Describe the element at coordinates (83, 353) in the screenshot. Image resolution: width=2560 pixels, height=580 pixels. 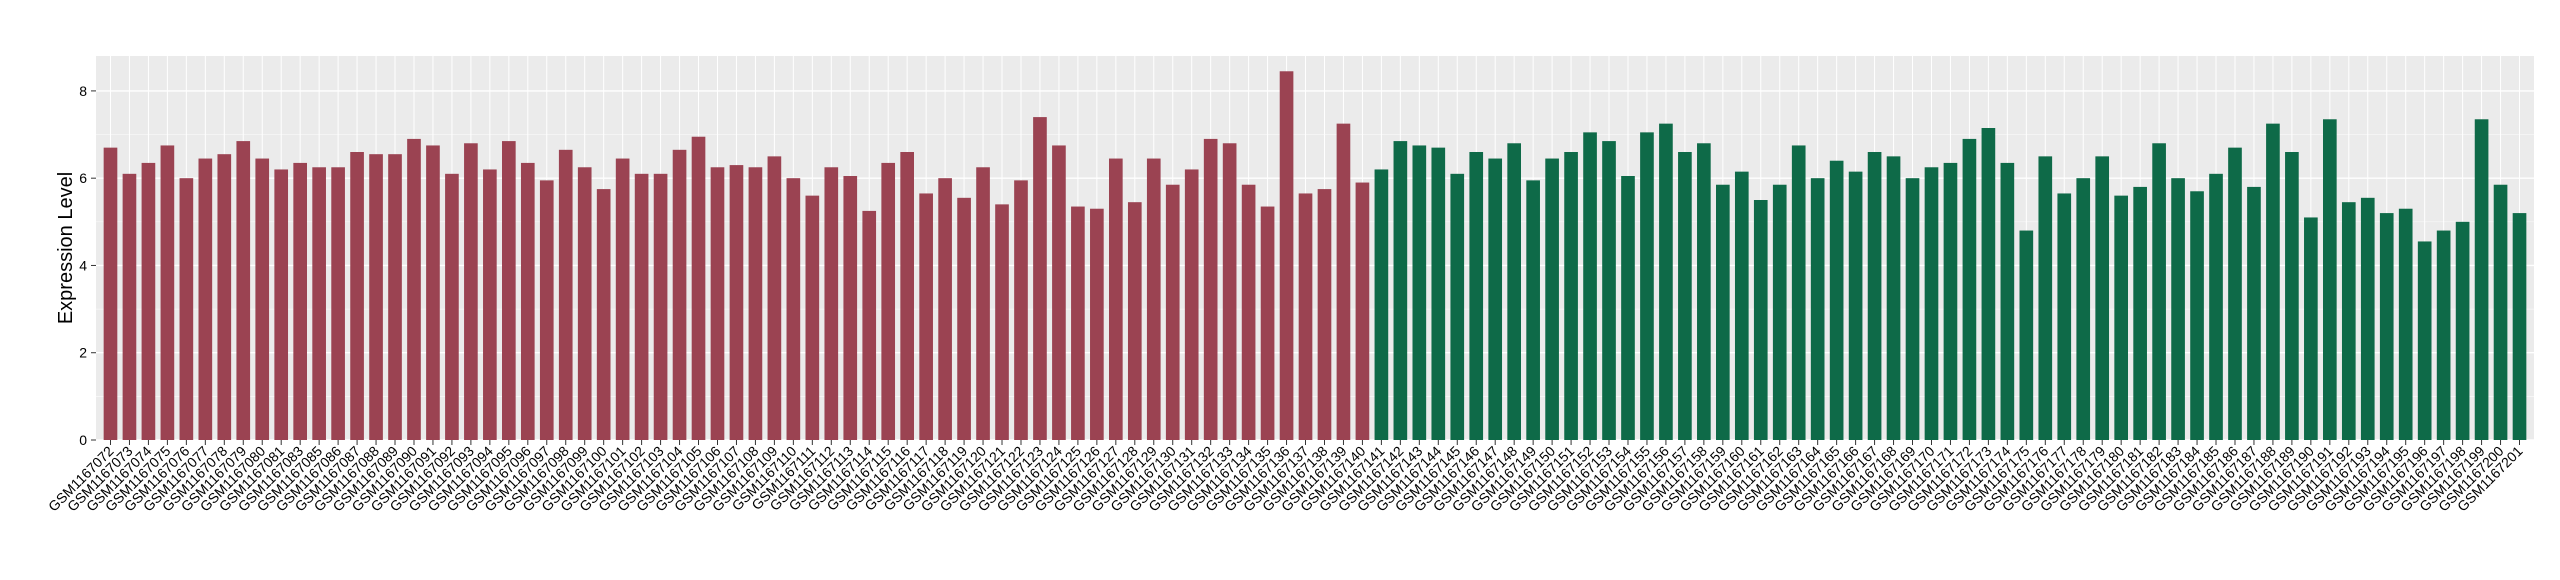
I see `y-tick-label: 2` at that location.